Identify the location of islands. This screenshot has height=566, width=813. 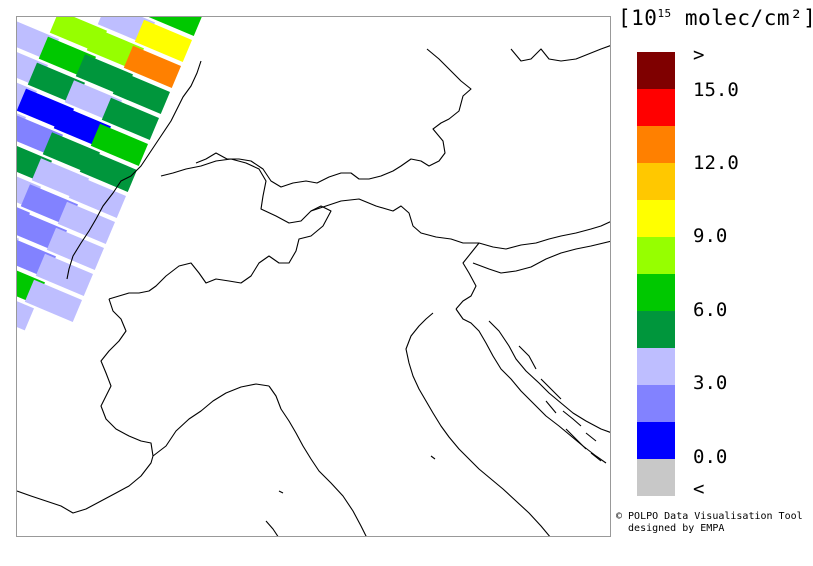
(560, 403).